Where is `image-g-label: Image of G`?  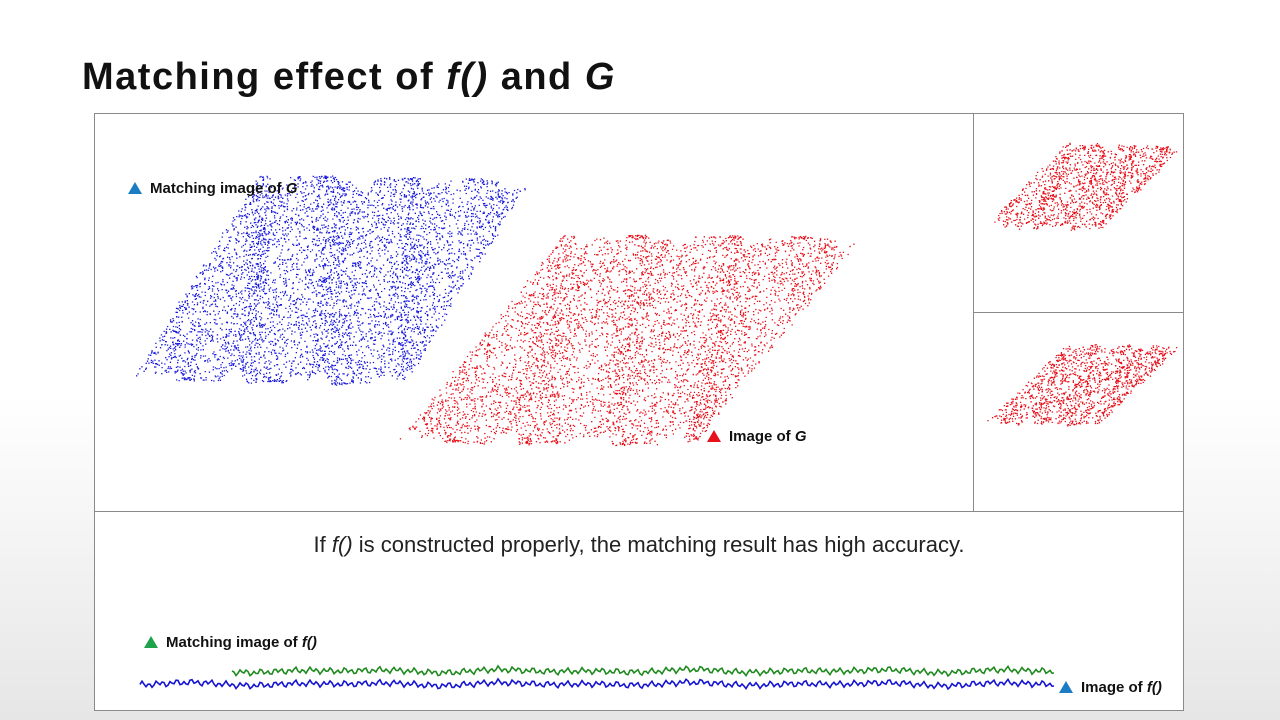
image-g-label: Image of G is located at coordinates (757, 436).